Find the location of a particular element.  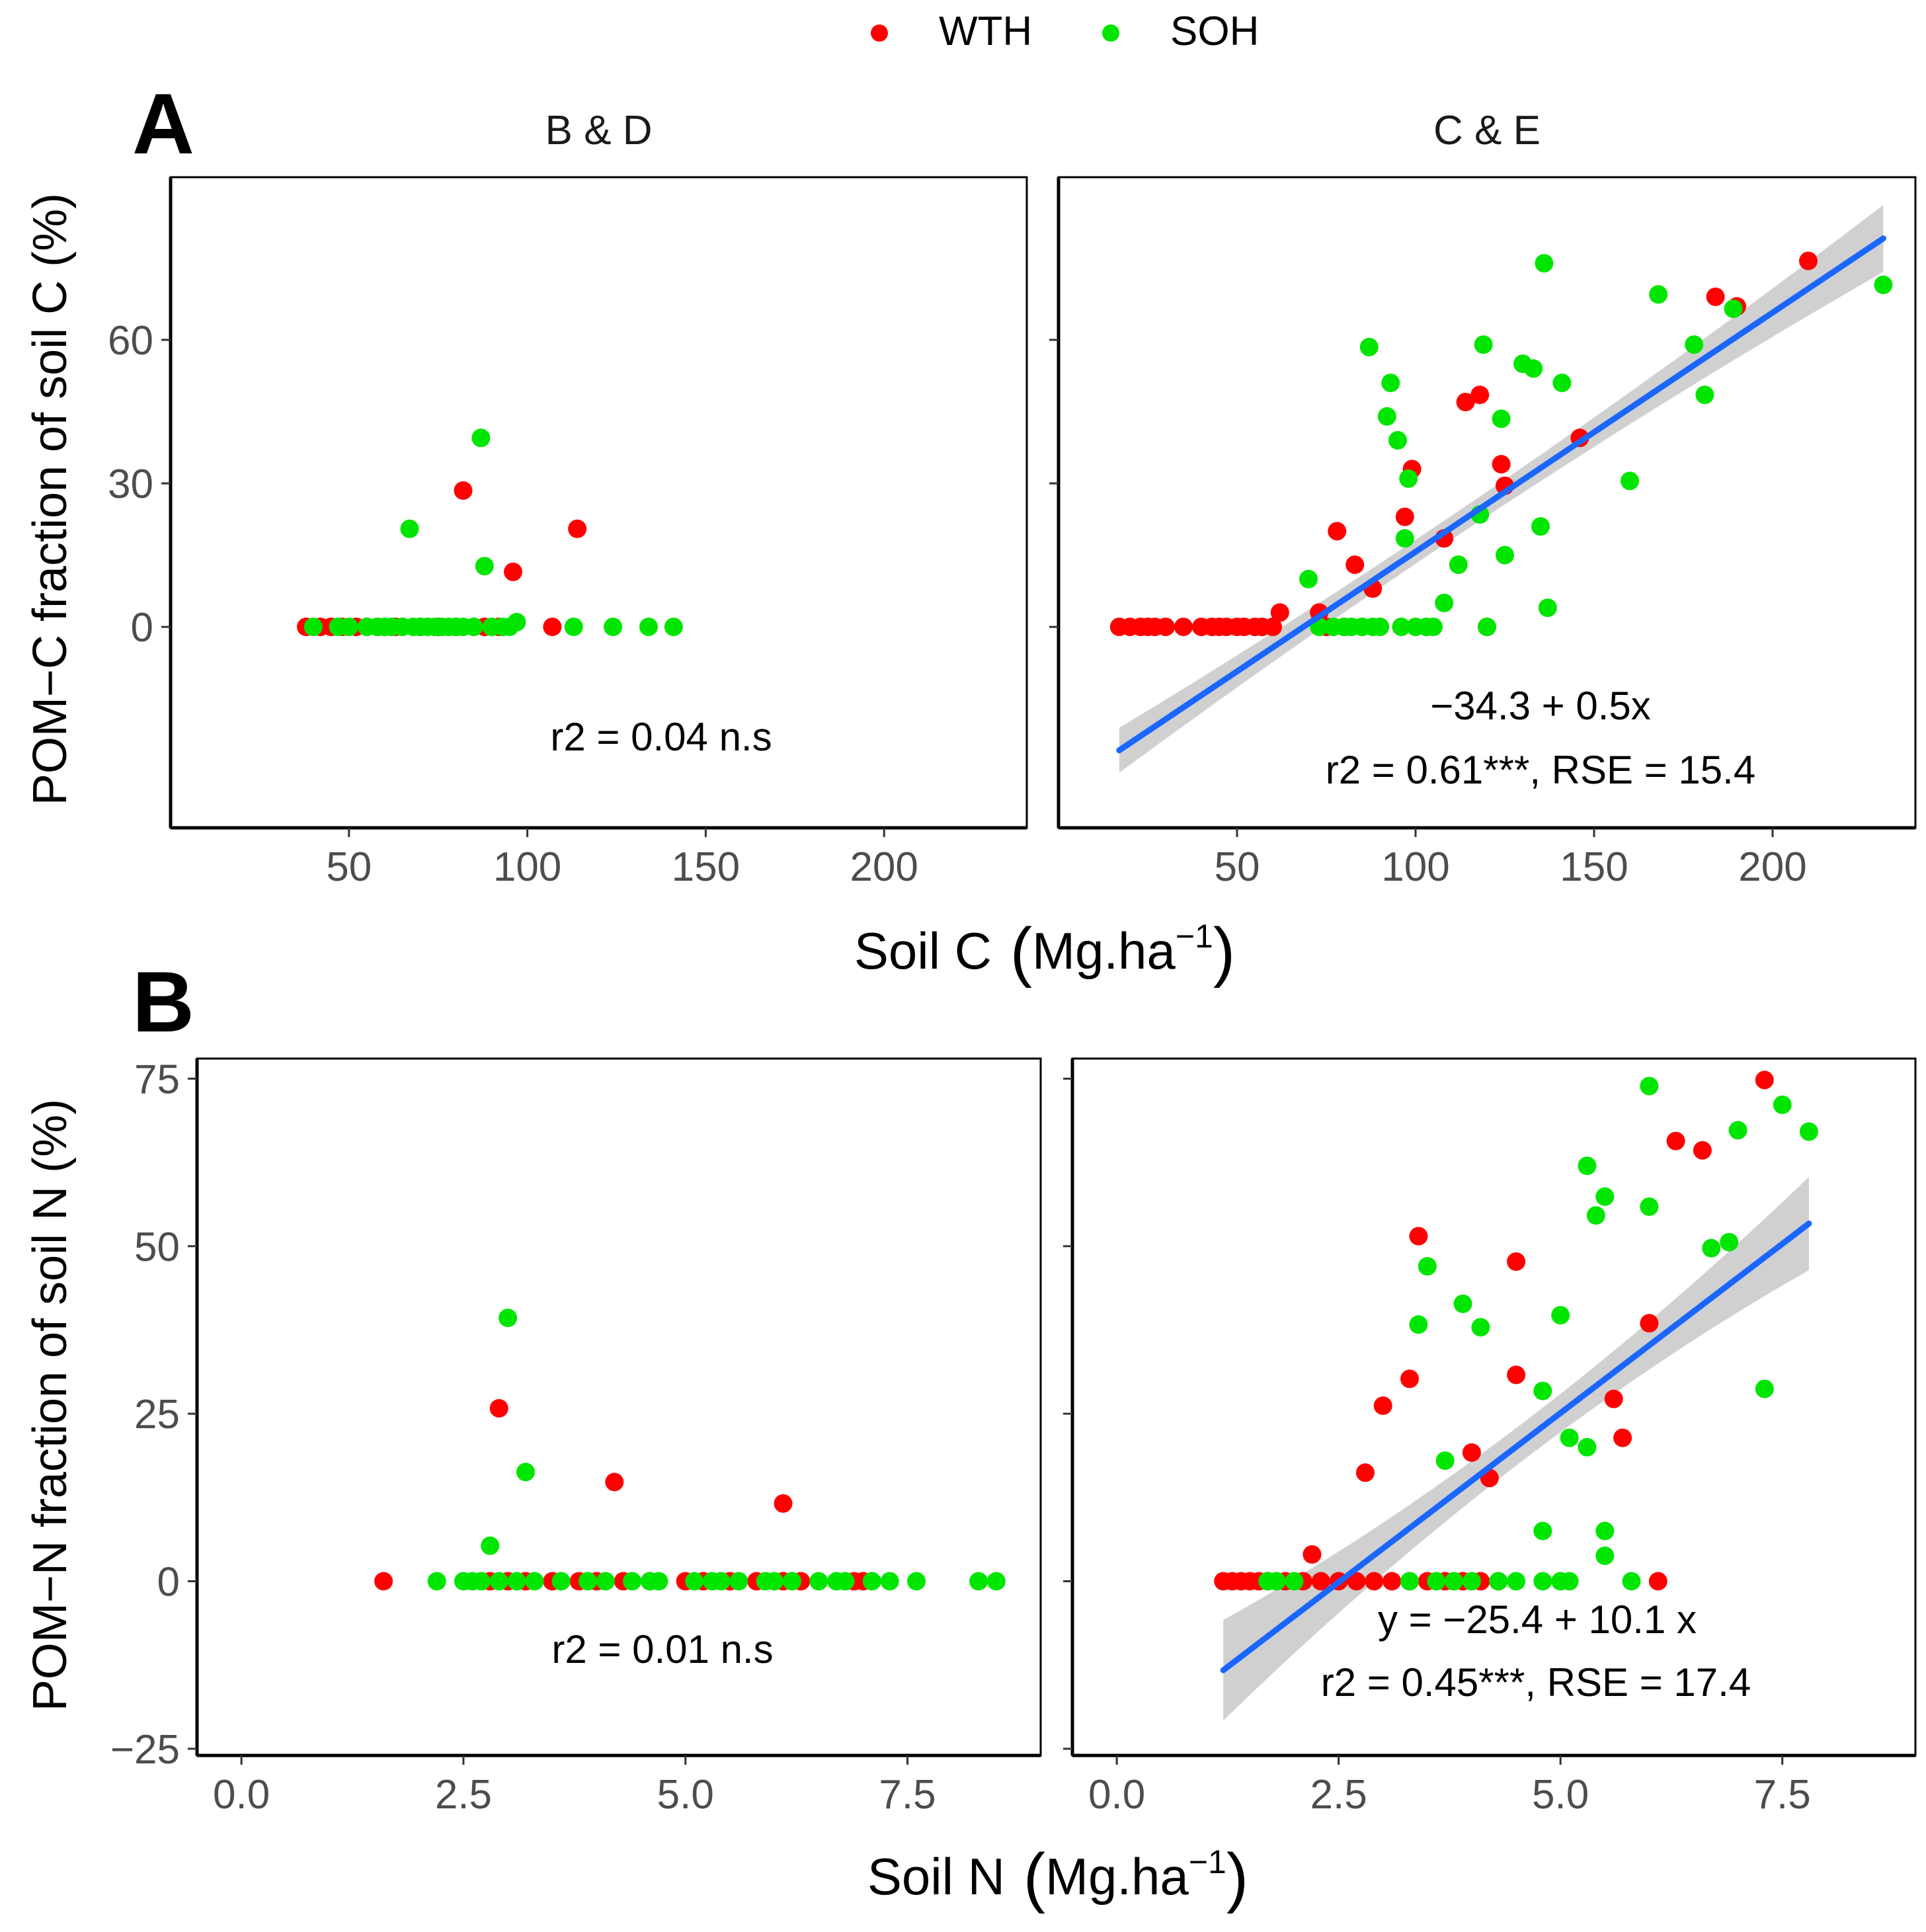

x-axis-title-b-close-paren: ) is located at coordinates (1237, 1877).